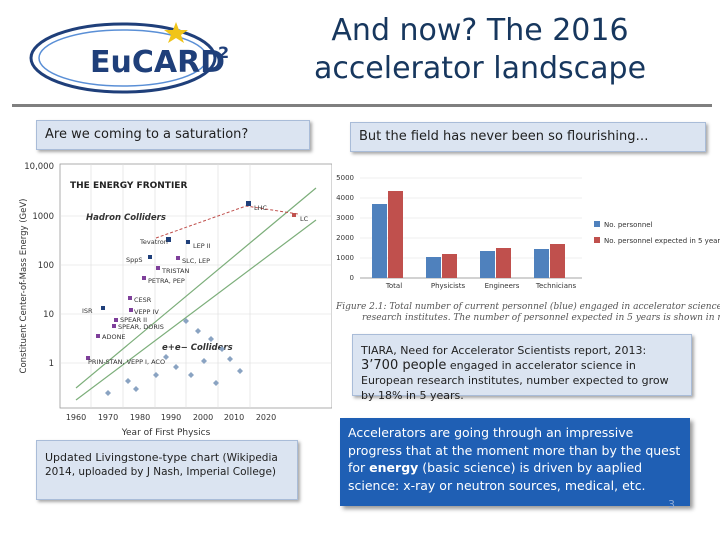 The height and width of the screenshot is (540, 720). I want to click on x-tick: 1990, so click(171, 417).